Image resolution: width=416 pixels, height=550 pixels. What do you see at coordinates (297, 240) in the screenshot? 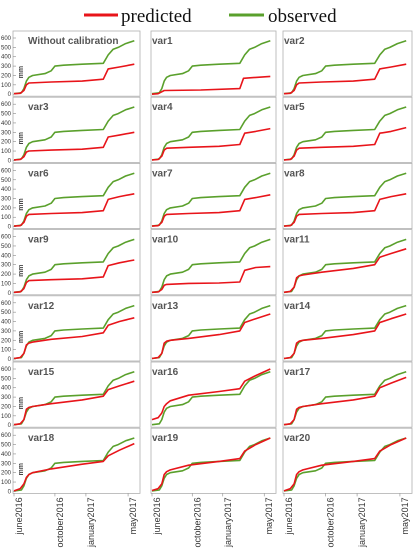
I see `panel-title: var11` at bounding box center [297, 240].